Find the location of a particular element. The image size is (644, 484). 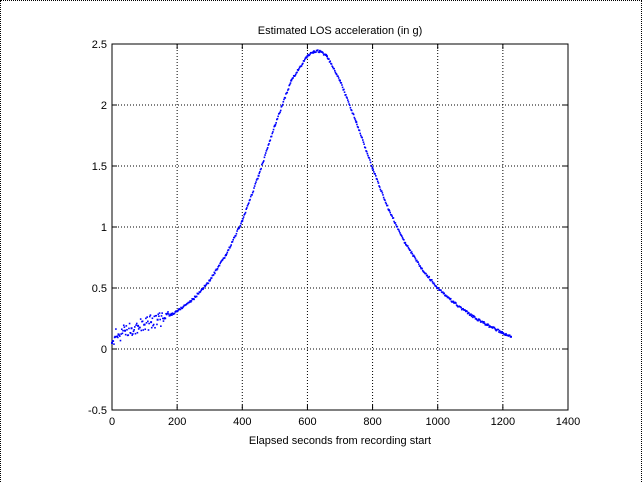

x-tick-label: 800 is located at coordinates (372, 422).